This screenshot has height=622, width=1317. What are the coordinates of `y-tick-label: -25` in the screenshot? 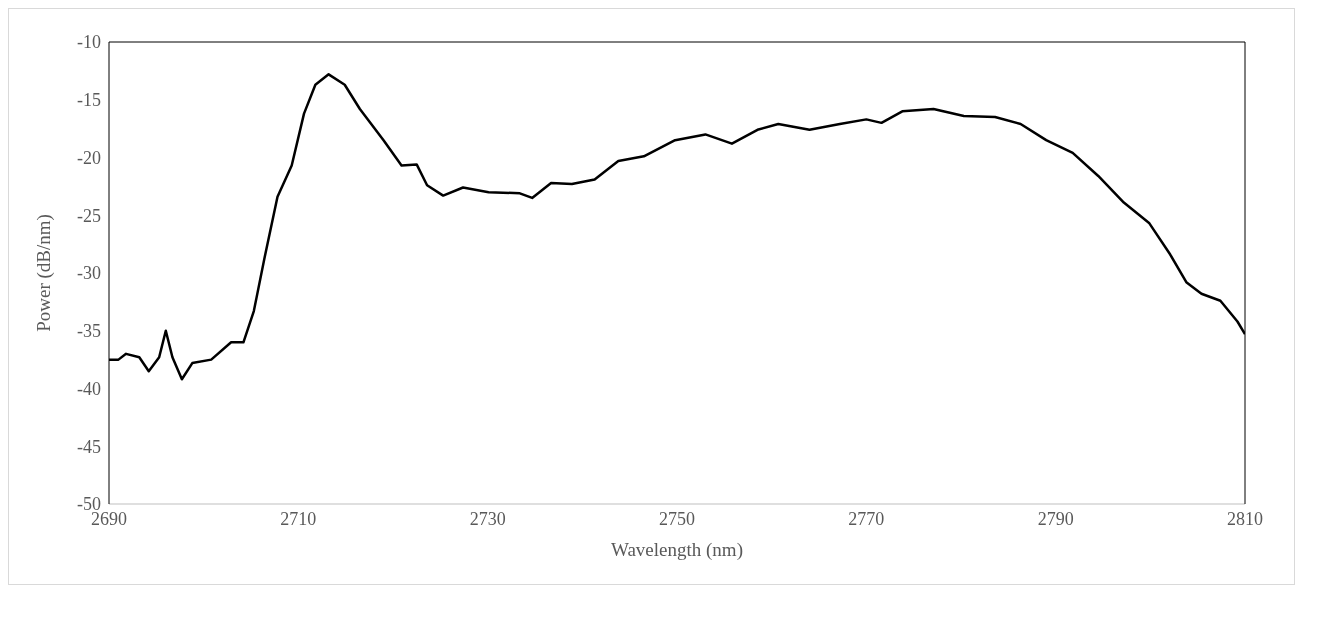 It's located at (89, 215).